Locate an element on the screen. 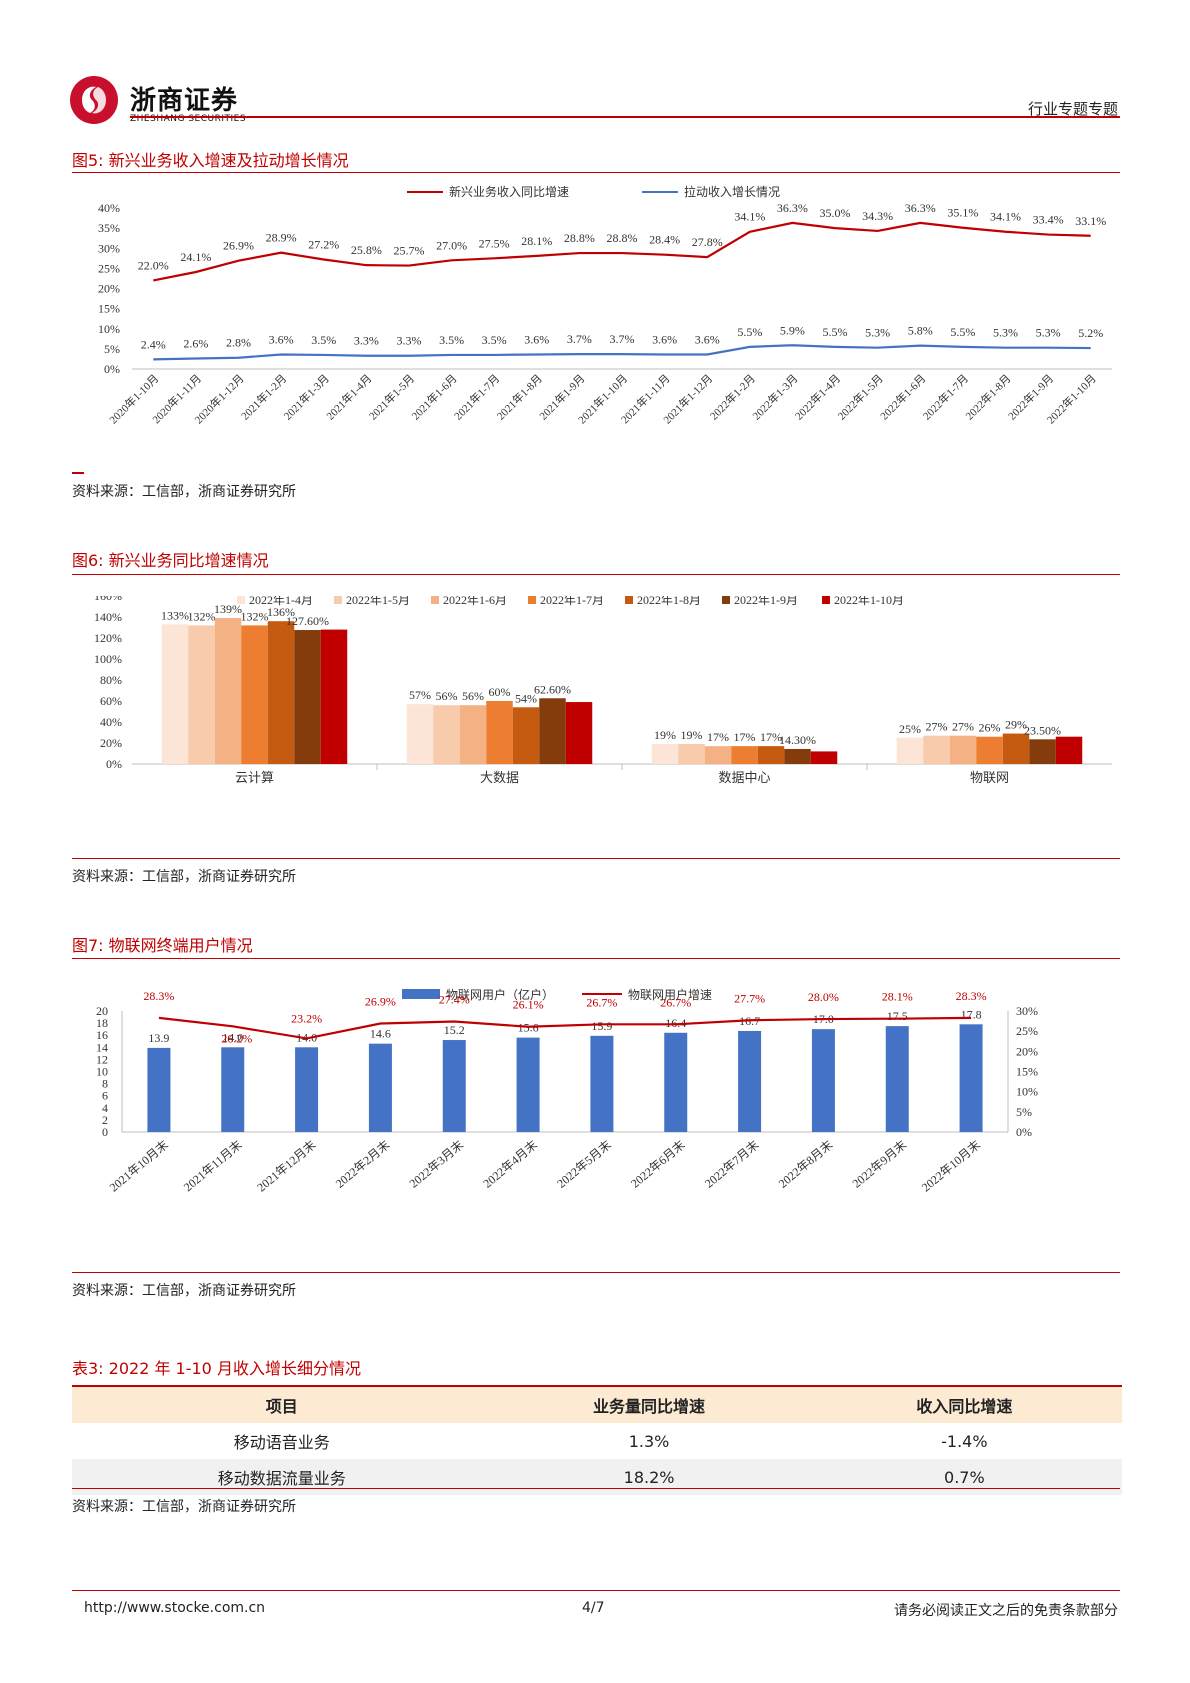 The height and width of the screenshot is (1683, 1190). y-right-tick-label: 0% is located at coordinates (1024, 1132).